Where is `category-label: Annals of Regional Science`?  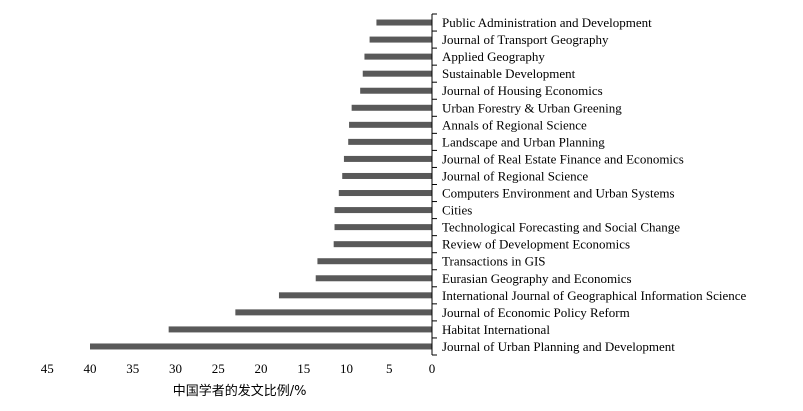 category-label: Annals of Regional Science is located at coordinates (514, 124).